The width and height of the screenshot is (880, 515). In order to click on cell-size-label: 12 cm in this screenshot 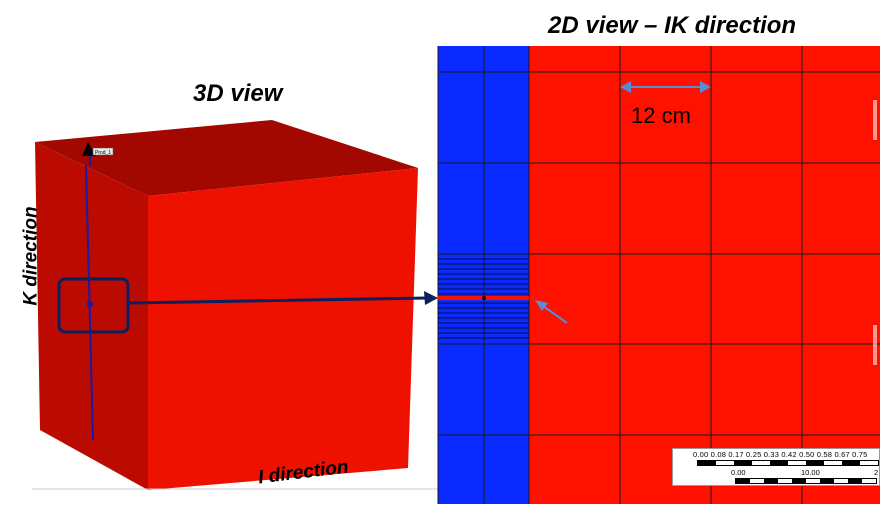, I will do `click(661, 115)`.